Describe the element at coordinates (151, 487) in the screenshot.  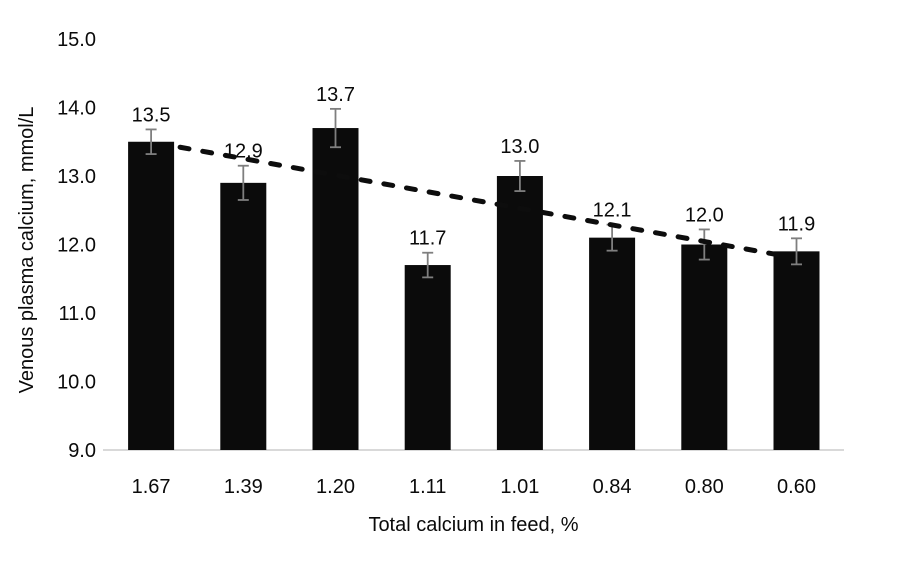
I see `x-tick-label: 1.67` at that location.